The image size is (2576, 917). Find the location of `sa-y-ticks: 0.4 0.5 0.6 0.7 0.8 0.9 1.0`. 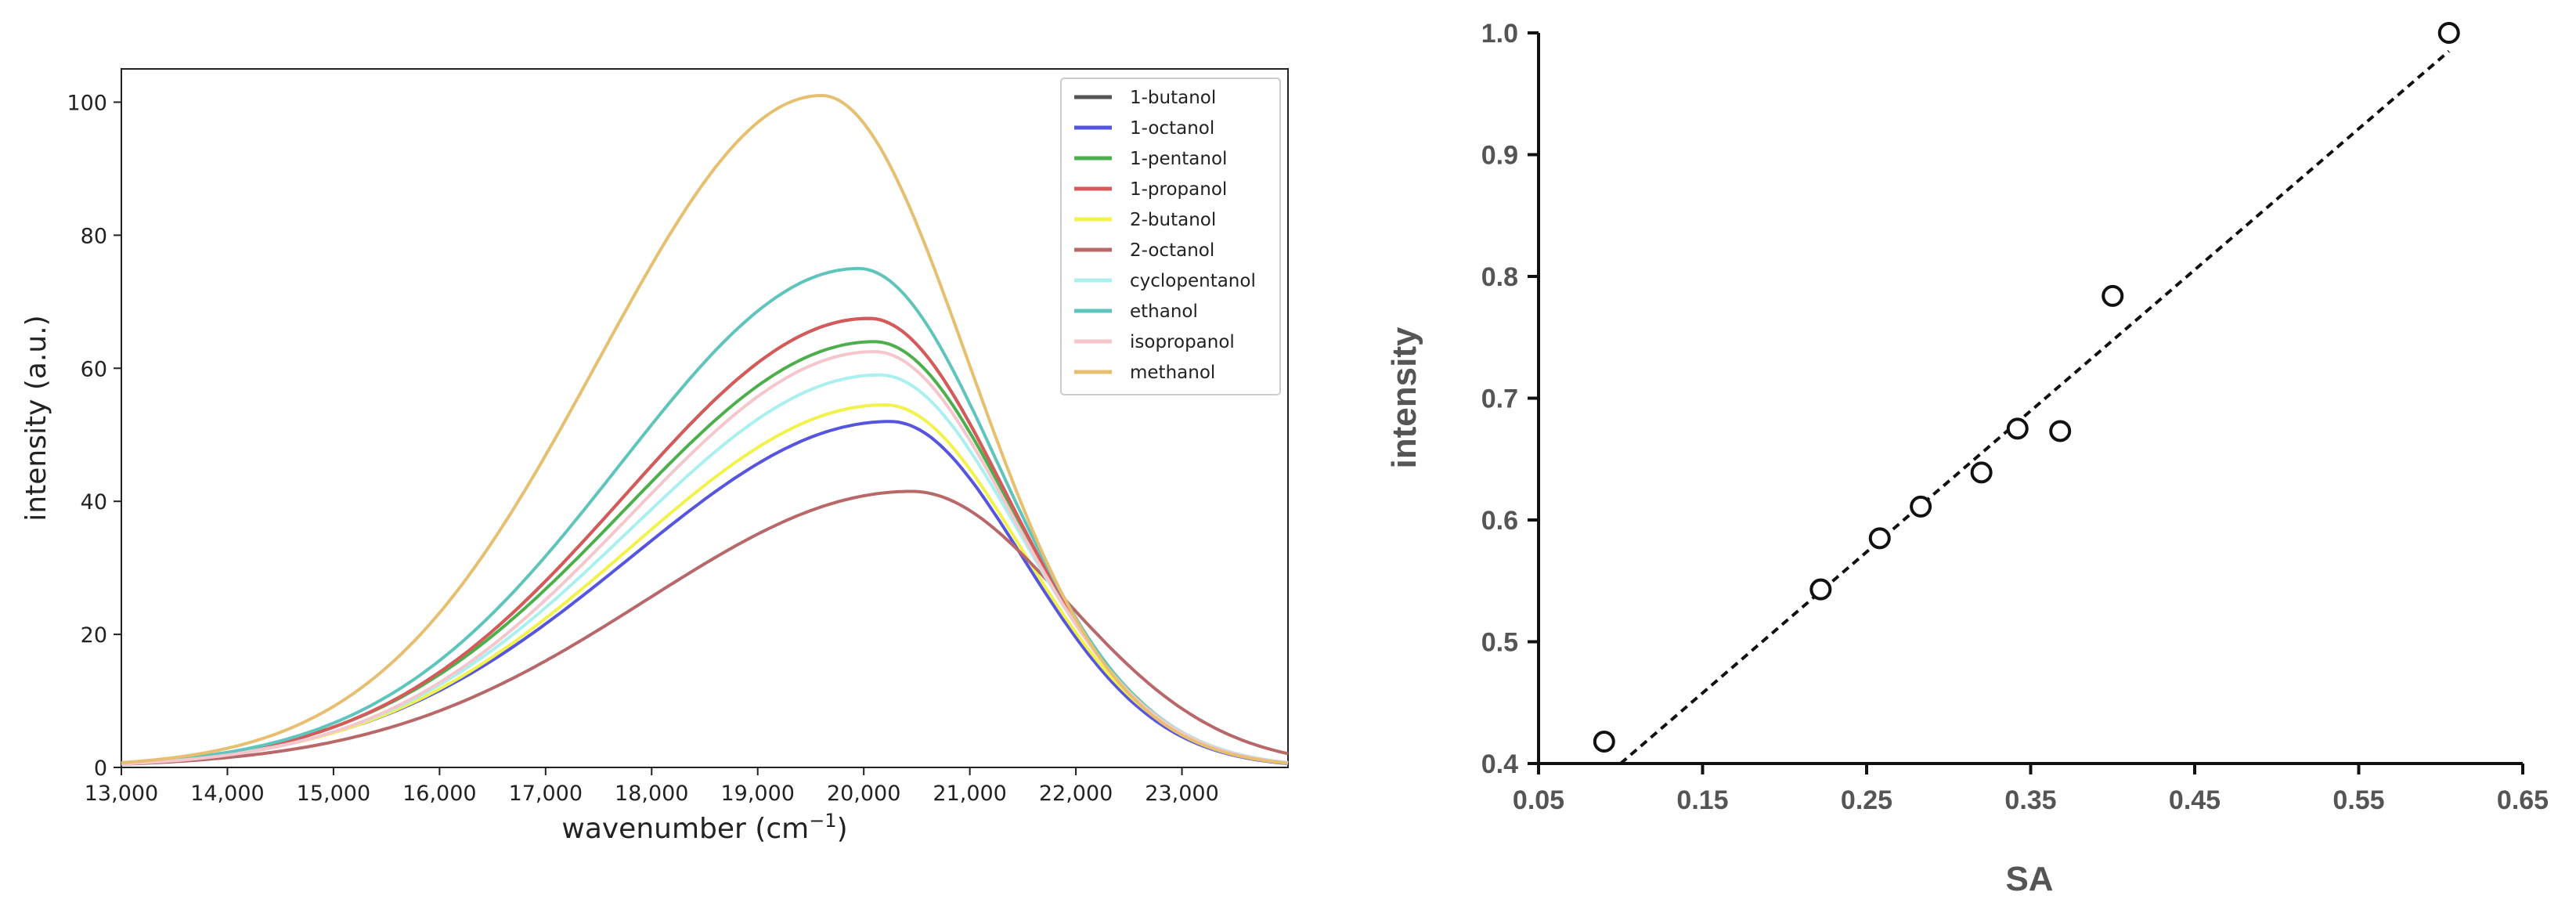

sa-y-ticks: 0.4 0.5 0.6 0.7 0.8 0.9 1.0 is located at coordinates (1510, 399).